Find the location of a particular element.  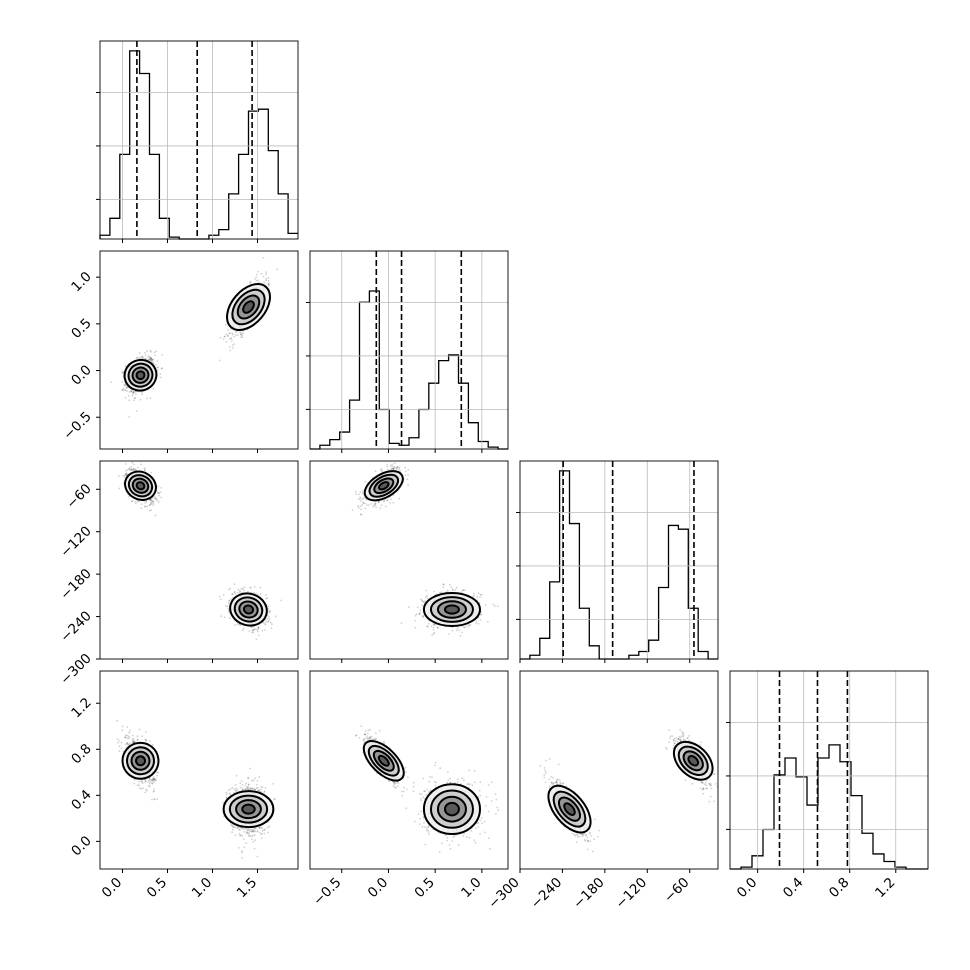

scatter-points is located at coordinates (196, 789).